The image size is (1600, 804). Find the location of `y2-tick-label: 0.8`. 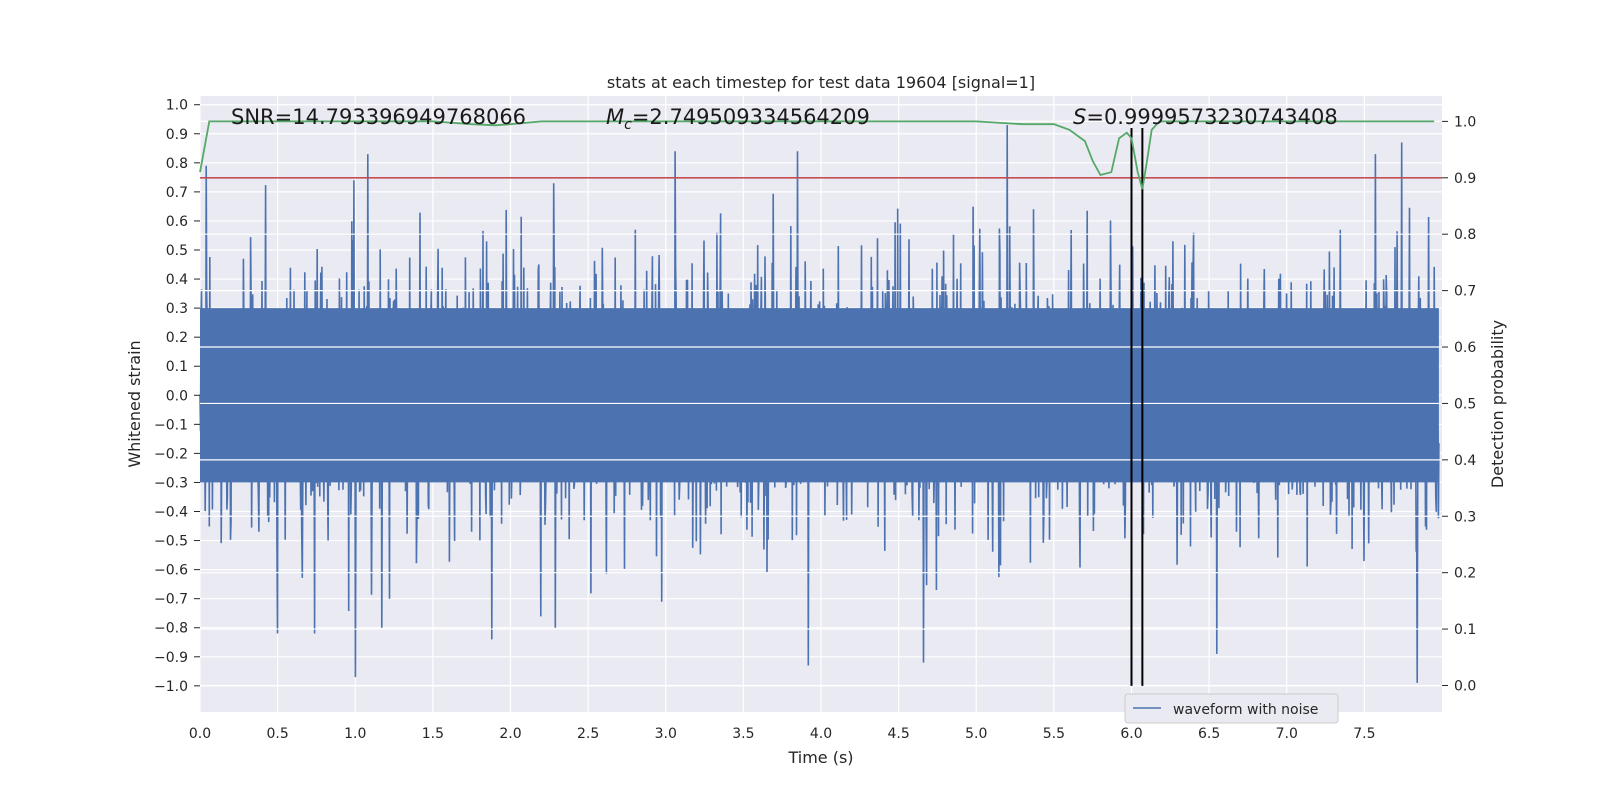

y2-tick-label: 0.8 is located at coordinates (1465, 235).